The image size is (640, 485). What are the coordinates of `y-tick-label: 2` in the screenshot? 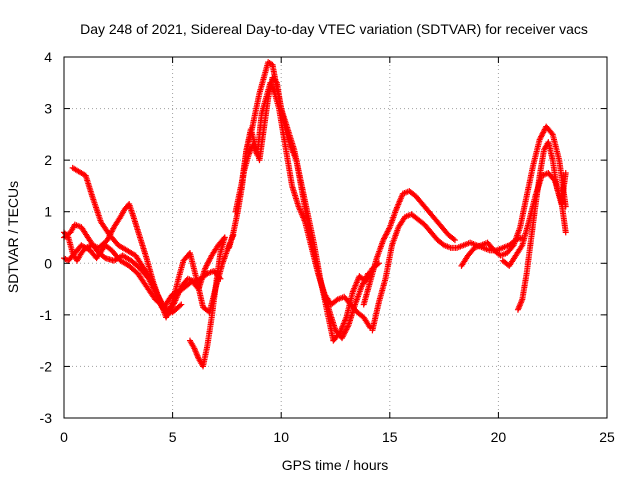 It's located at (48, 160).